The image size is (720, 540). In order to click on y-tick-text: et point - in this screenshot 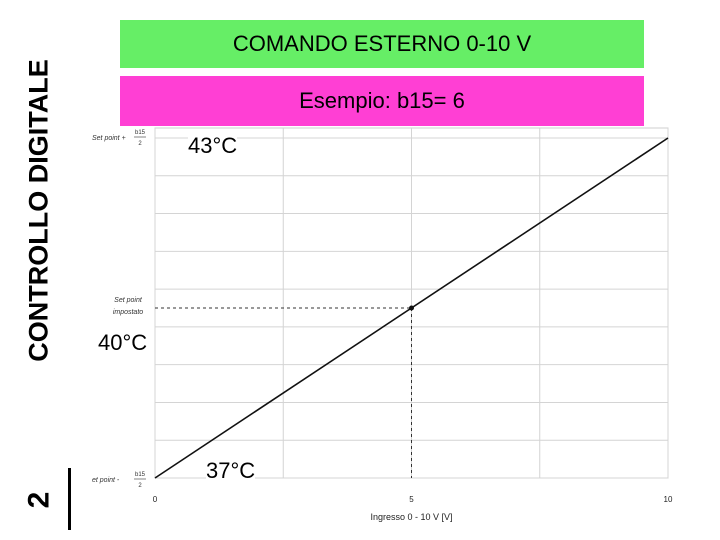, I will do `click(106, 480)`.